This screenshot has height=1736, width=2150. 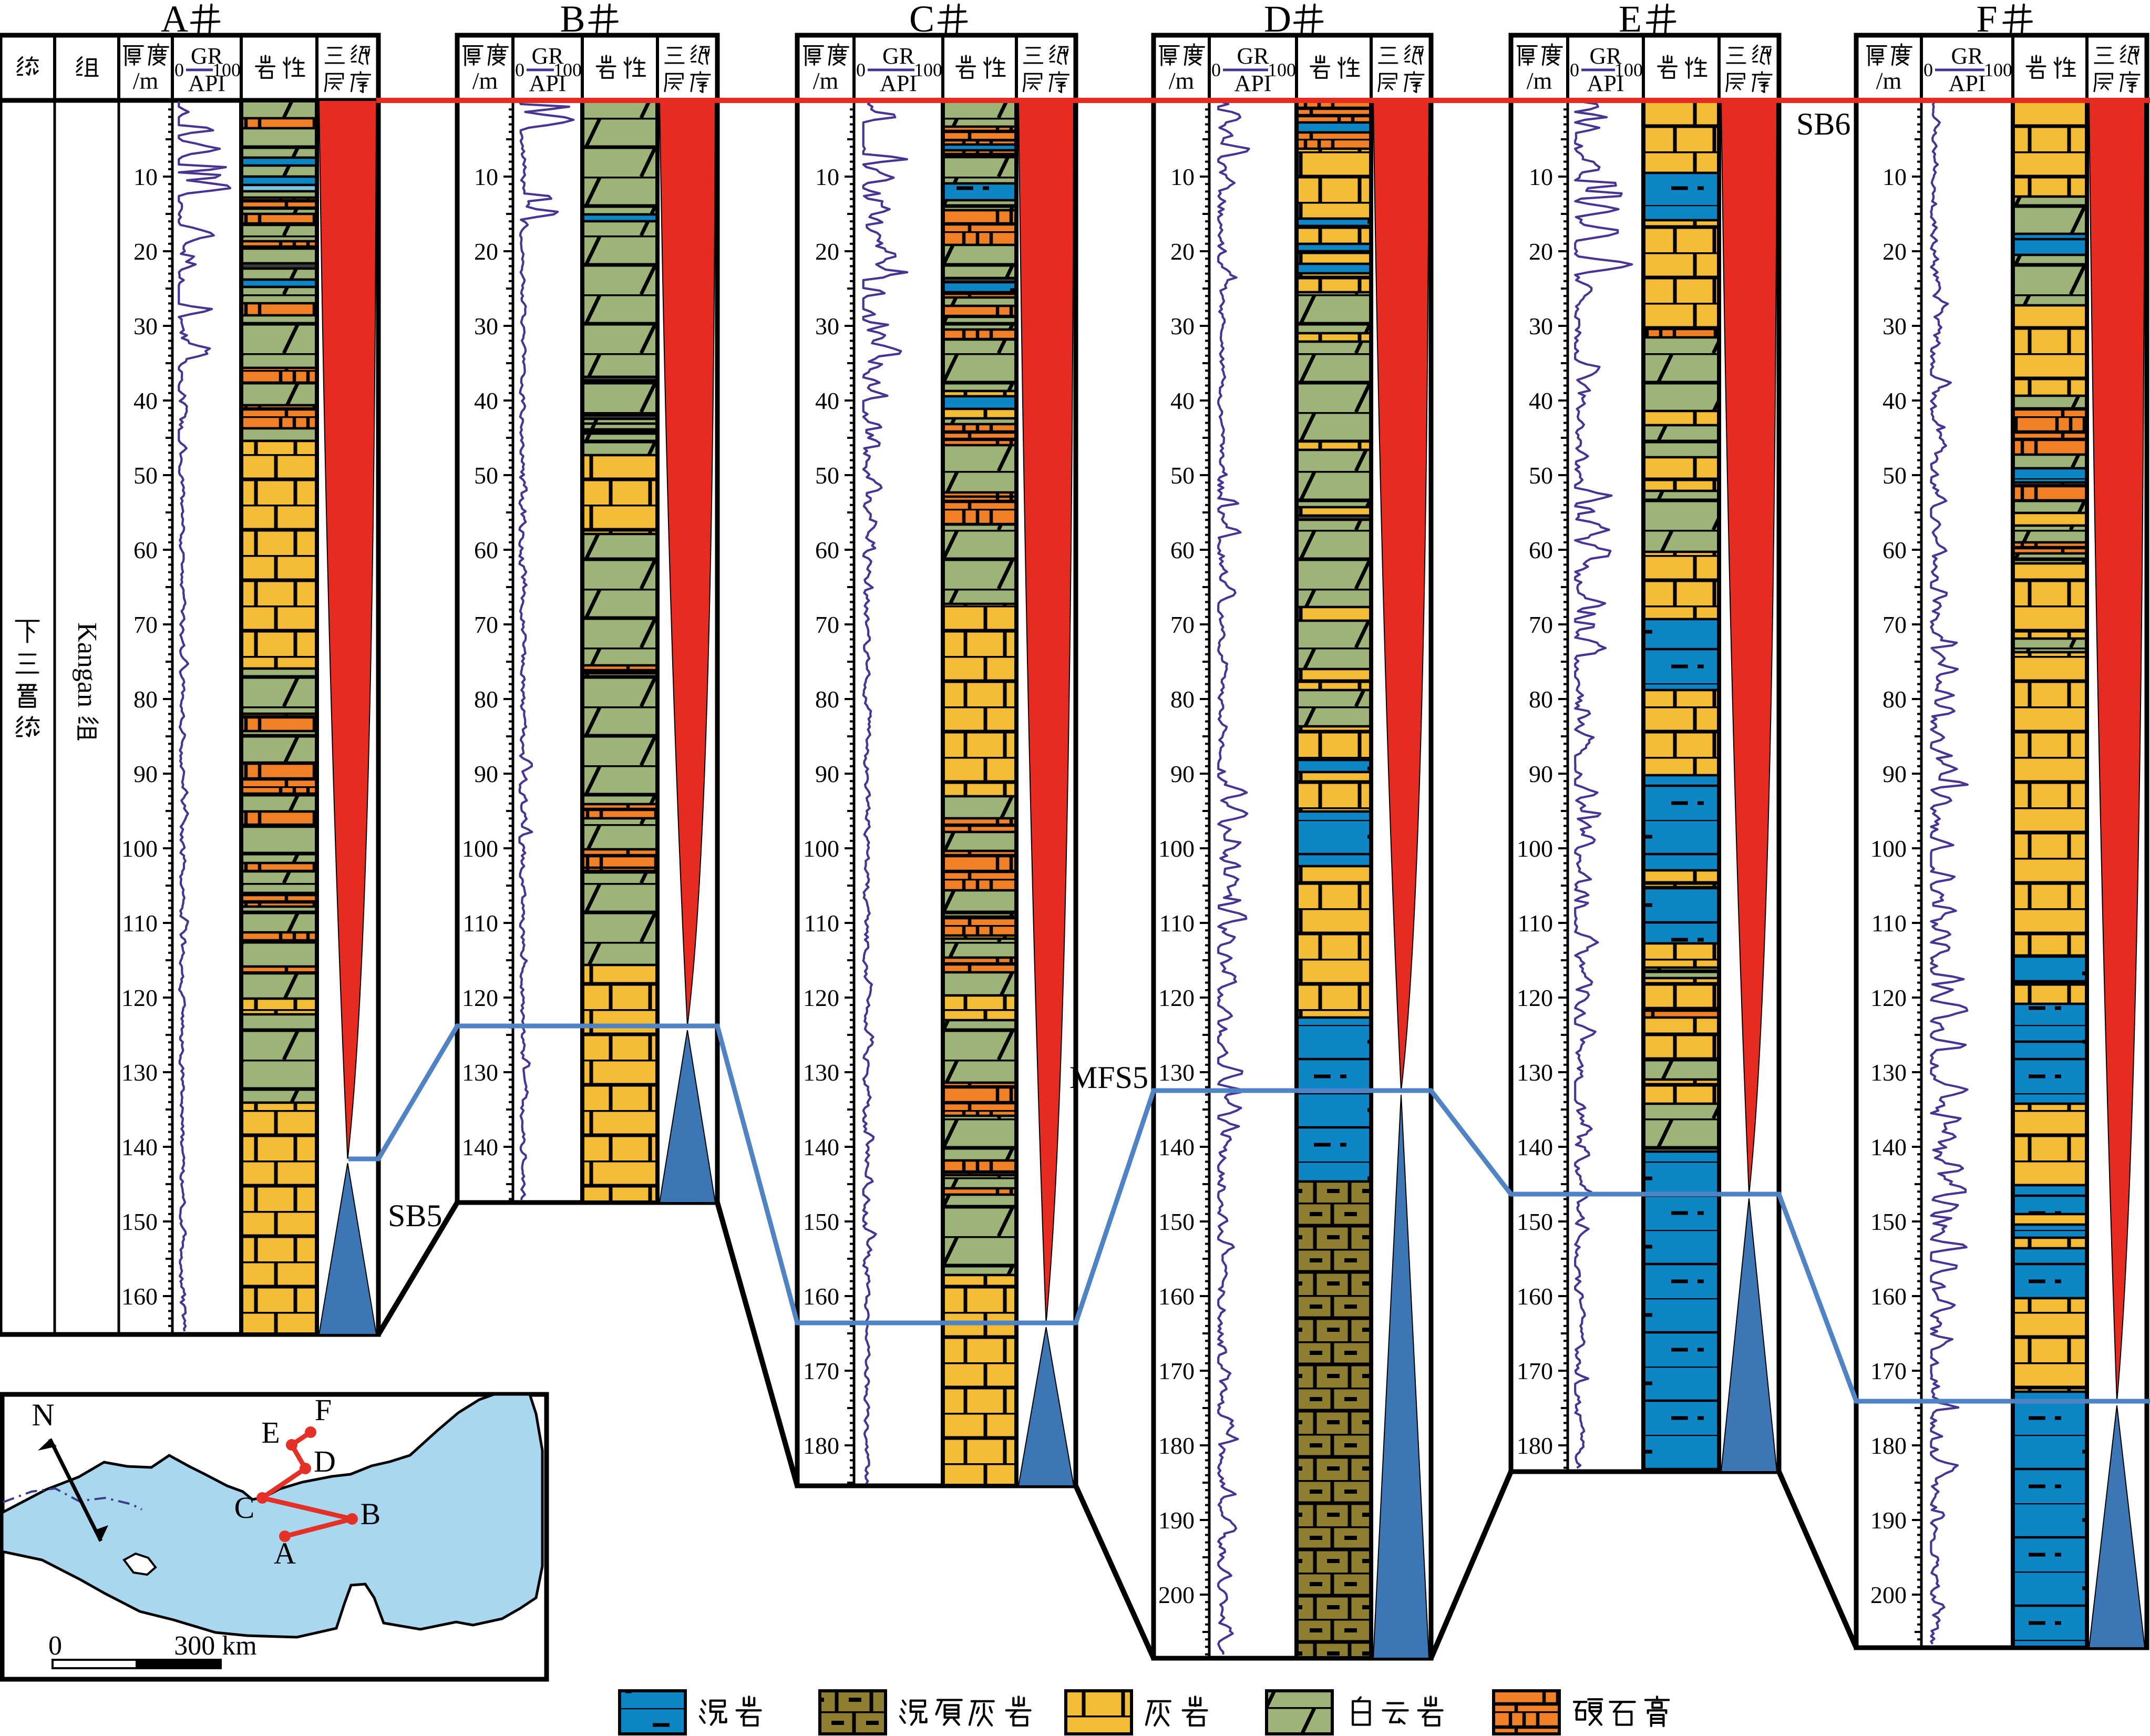 What do you see at coordinates (1176, 1520) in the screenshot?
I see `svg-text: 190` at bounding box center [1176, 1520].